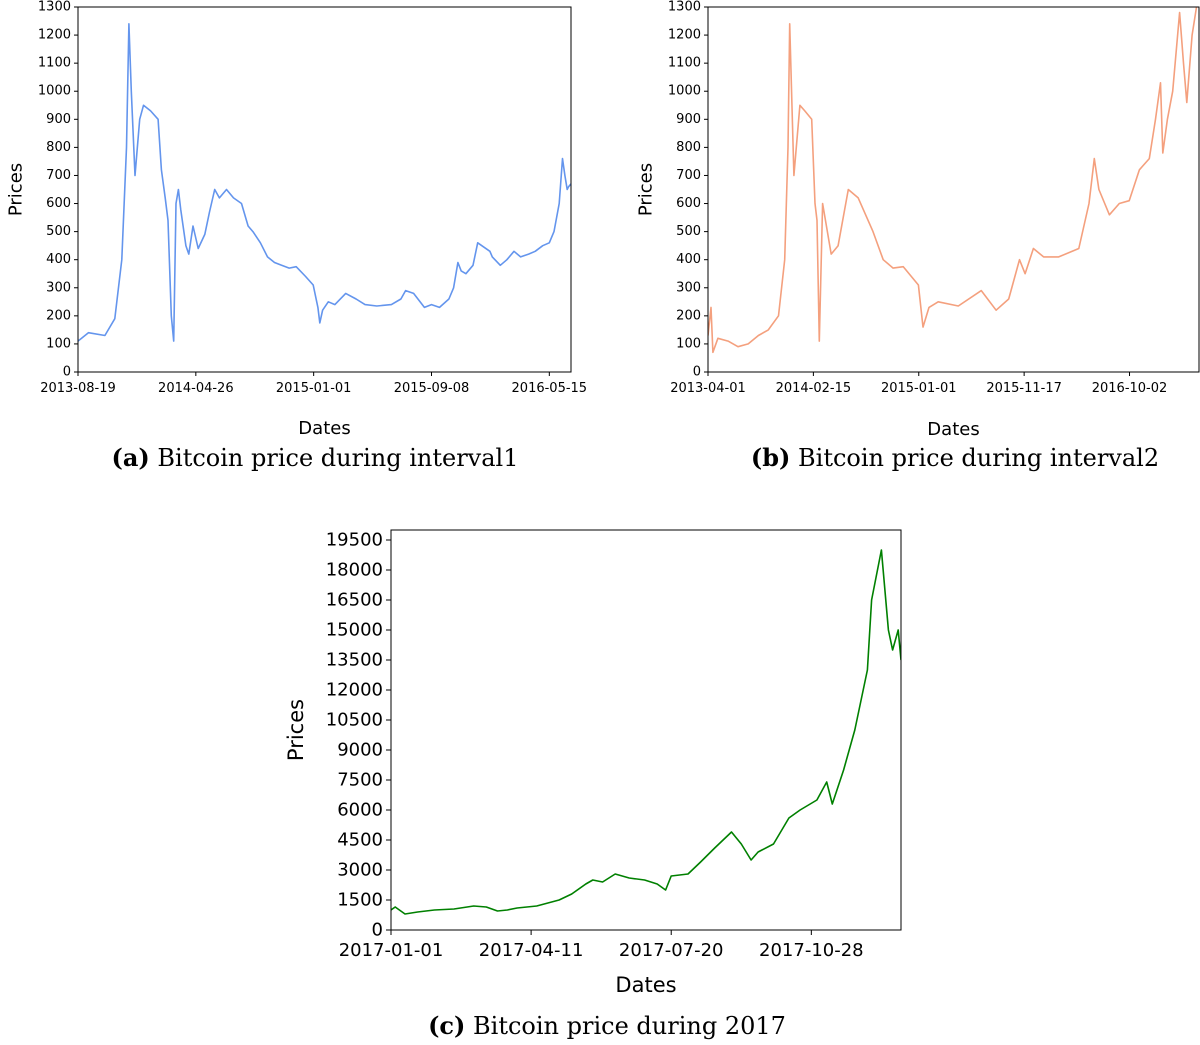 The image size is (1200, 1045). What do you see at coordinates (360, 900) in the screenshot?
I see `ytick-label-c: 1500` at bounding box center [360, 900].